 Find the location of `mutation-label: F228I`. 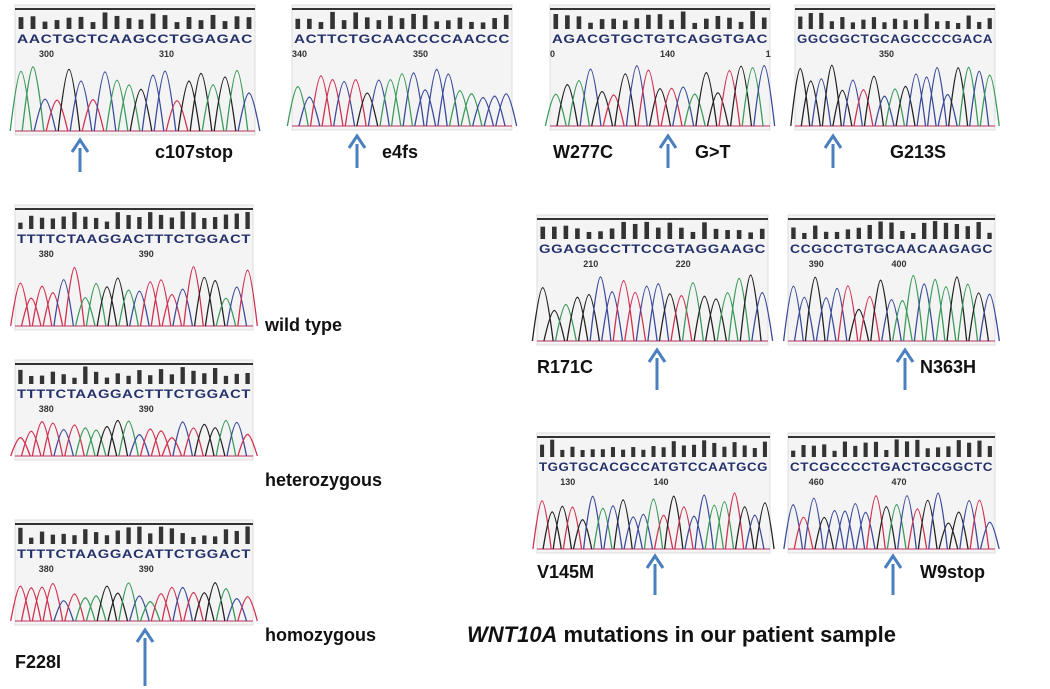

mutation-label: F228I is located at coordinates (38, 662).